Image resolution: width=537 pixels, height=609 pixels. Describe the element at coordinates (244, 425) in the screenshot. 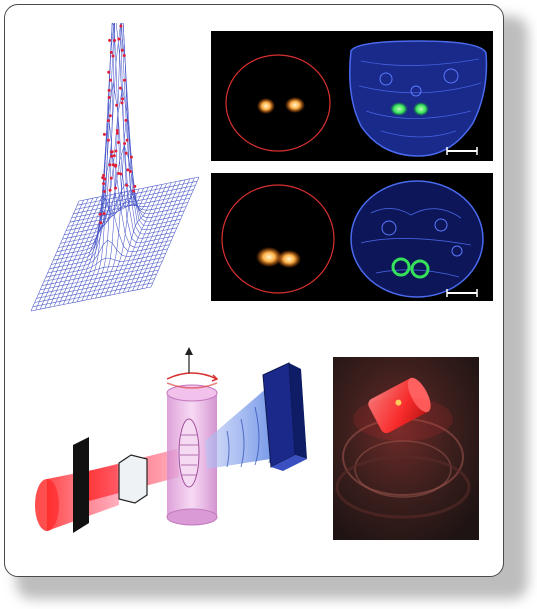

I see `projection-beam` at that location.